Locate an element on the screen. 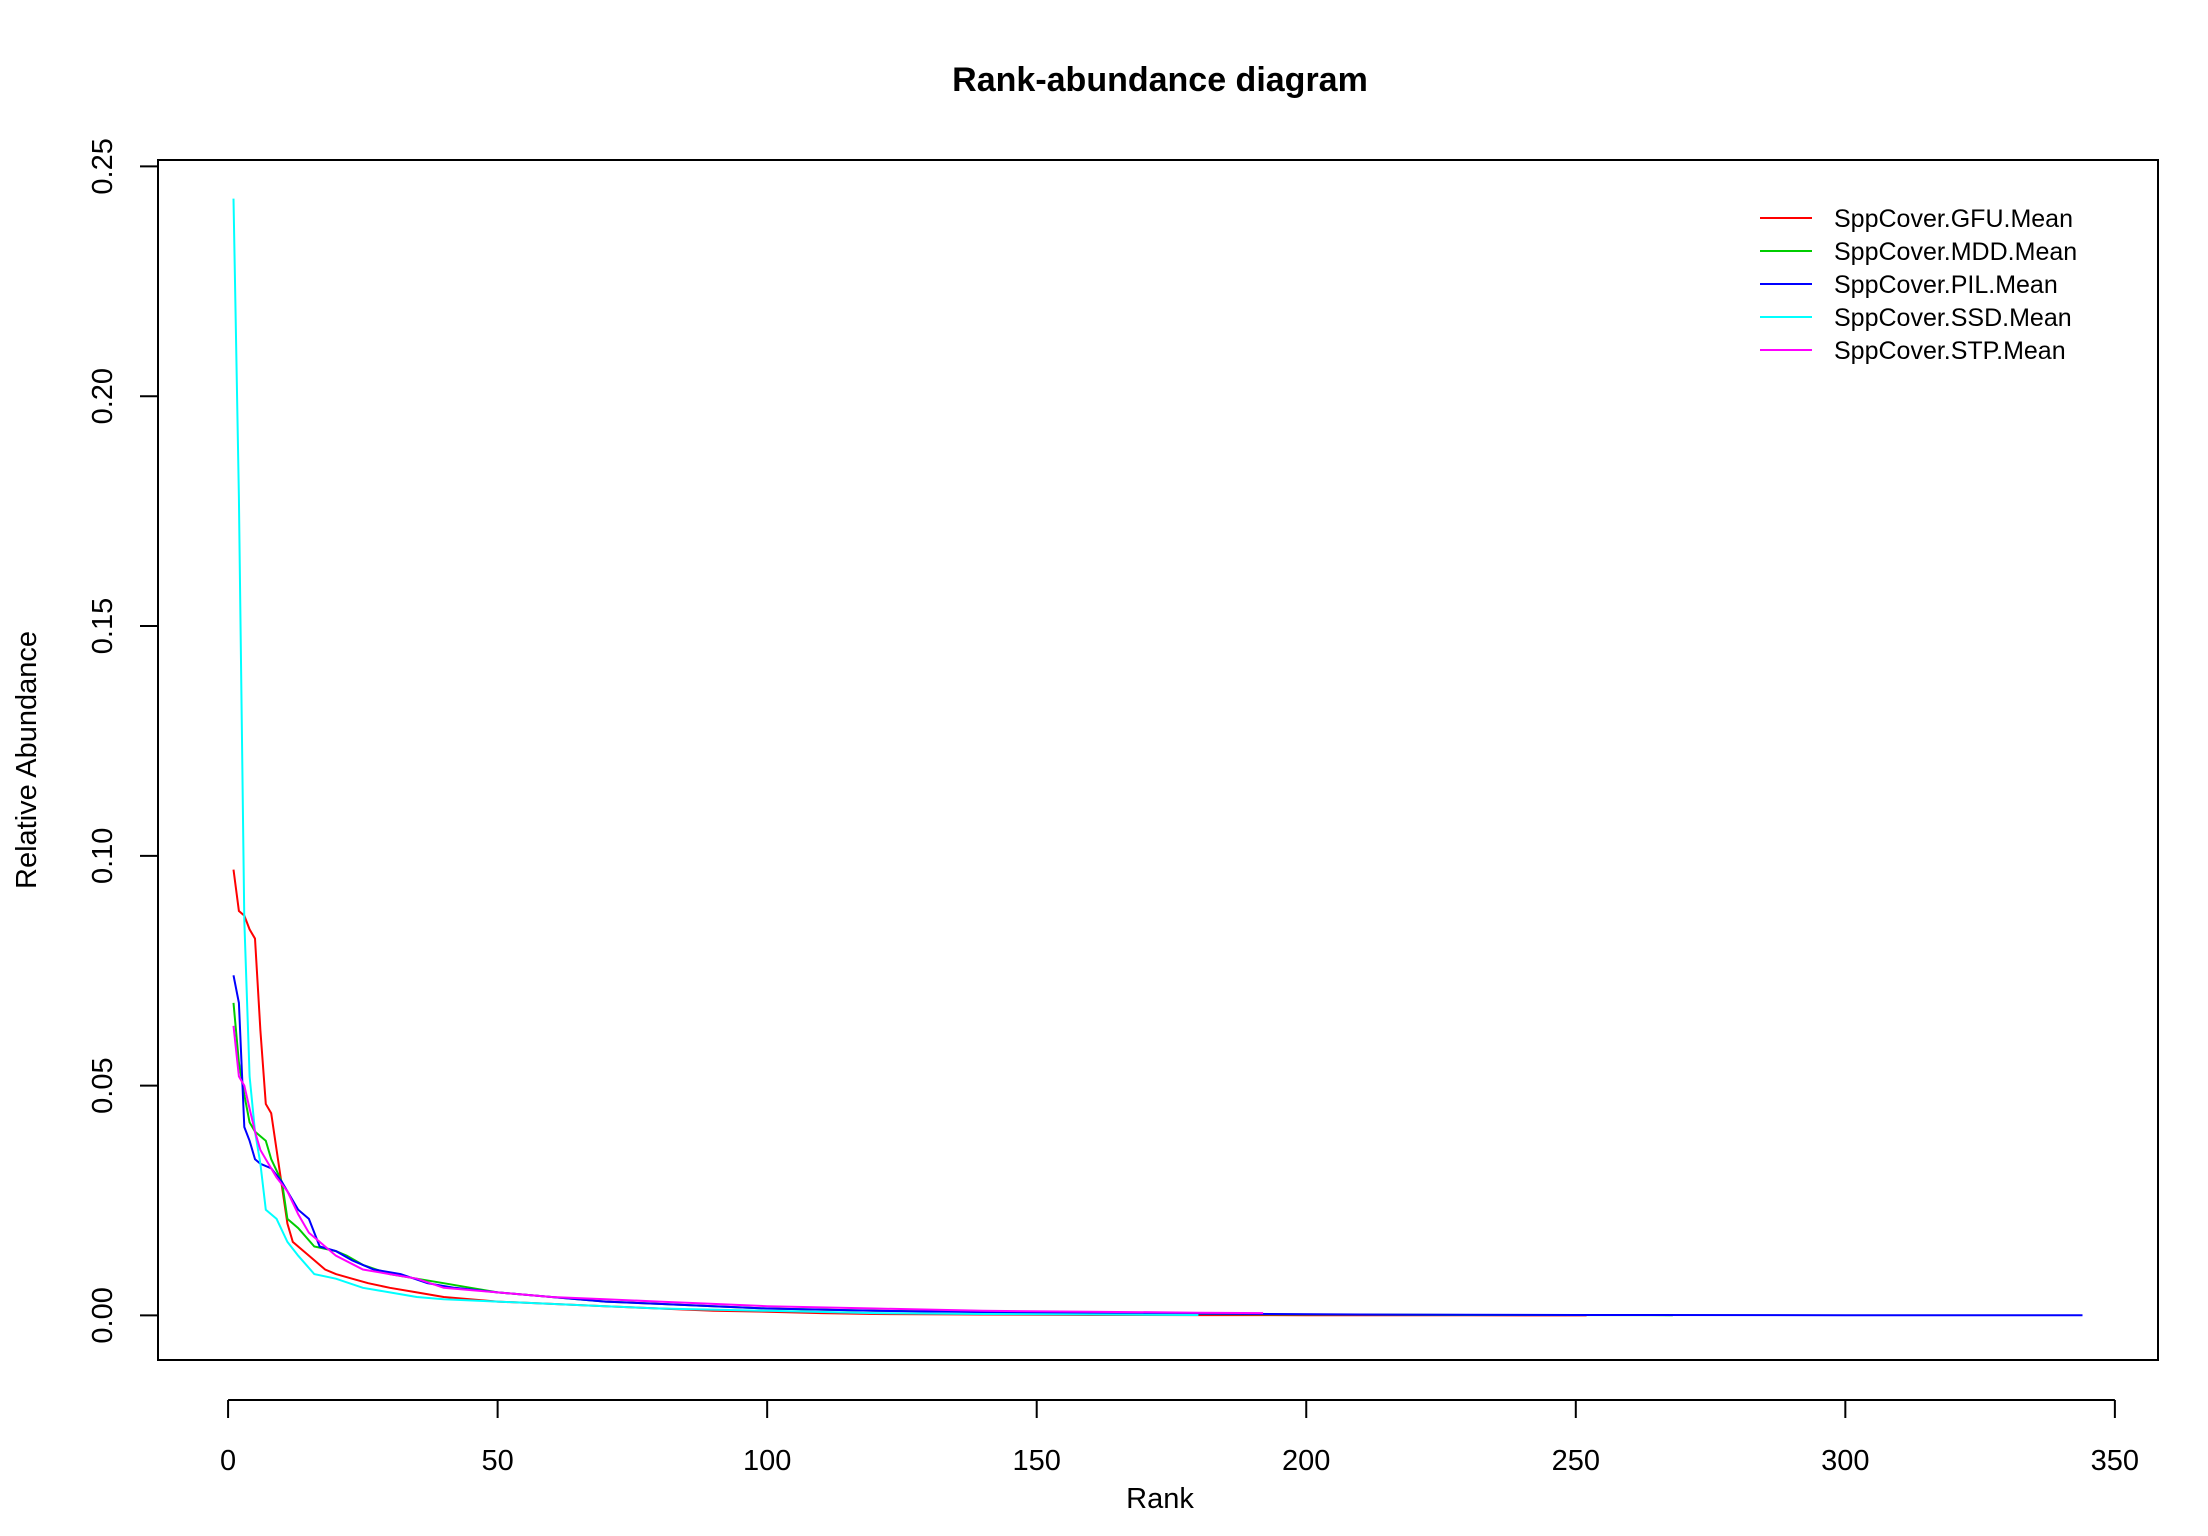 This screenshot has width=2208, height=1536. x-tick-label: 50 is located at coordinates (497, 1461).